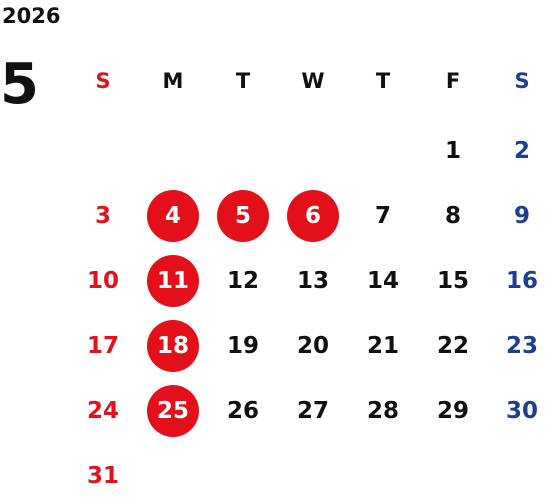 This screenshot has width=548, height=503. I want to click on day-cell: 26, so click(242, 411).